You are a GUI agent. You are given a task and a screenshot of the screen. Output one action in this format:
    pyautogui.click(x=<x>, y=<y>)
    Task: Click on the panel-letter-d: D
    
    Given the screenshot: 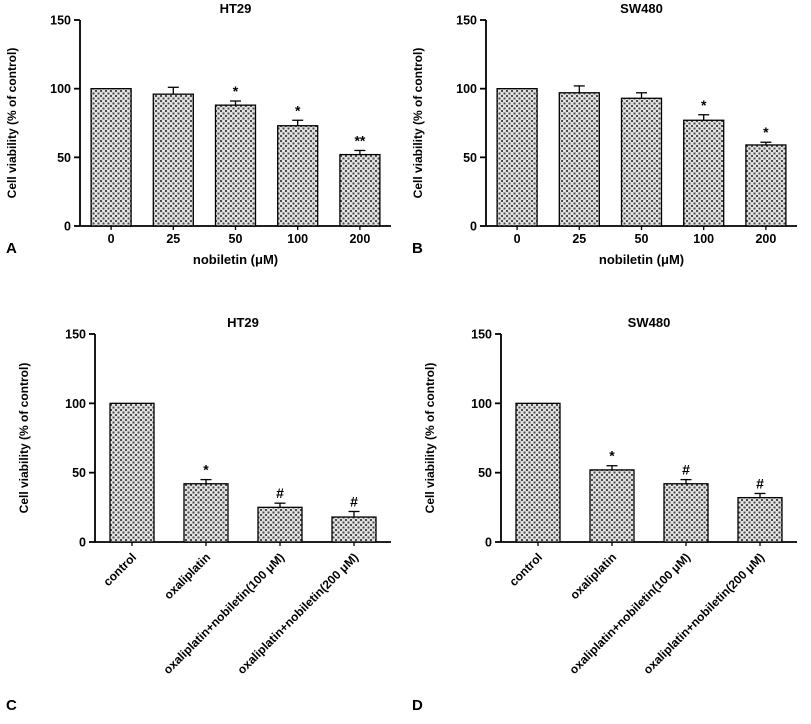 What is the action you would take?
    pyautogui.click(x=417, y=705)
    